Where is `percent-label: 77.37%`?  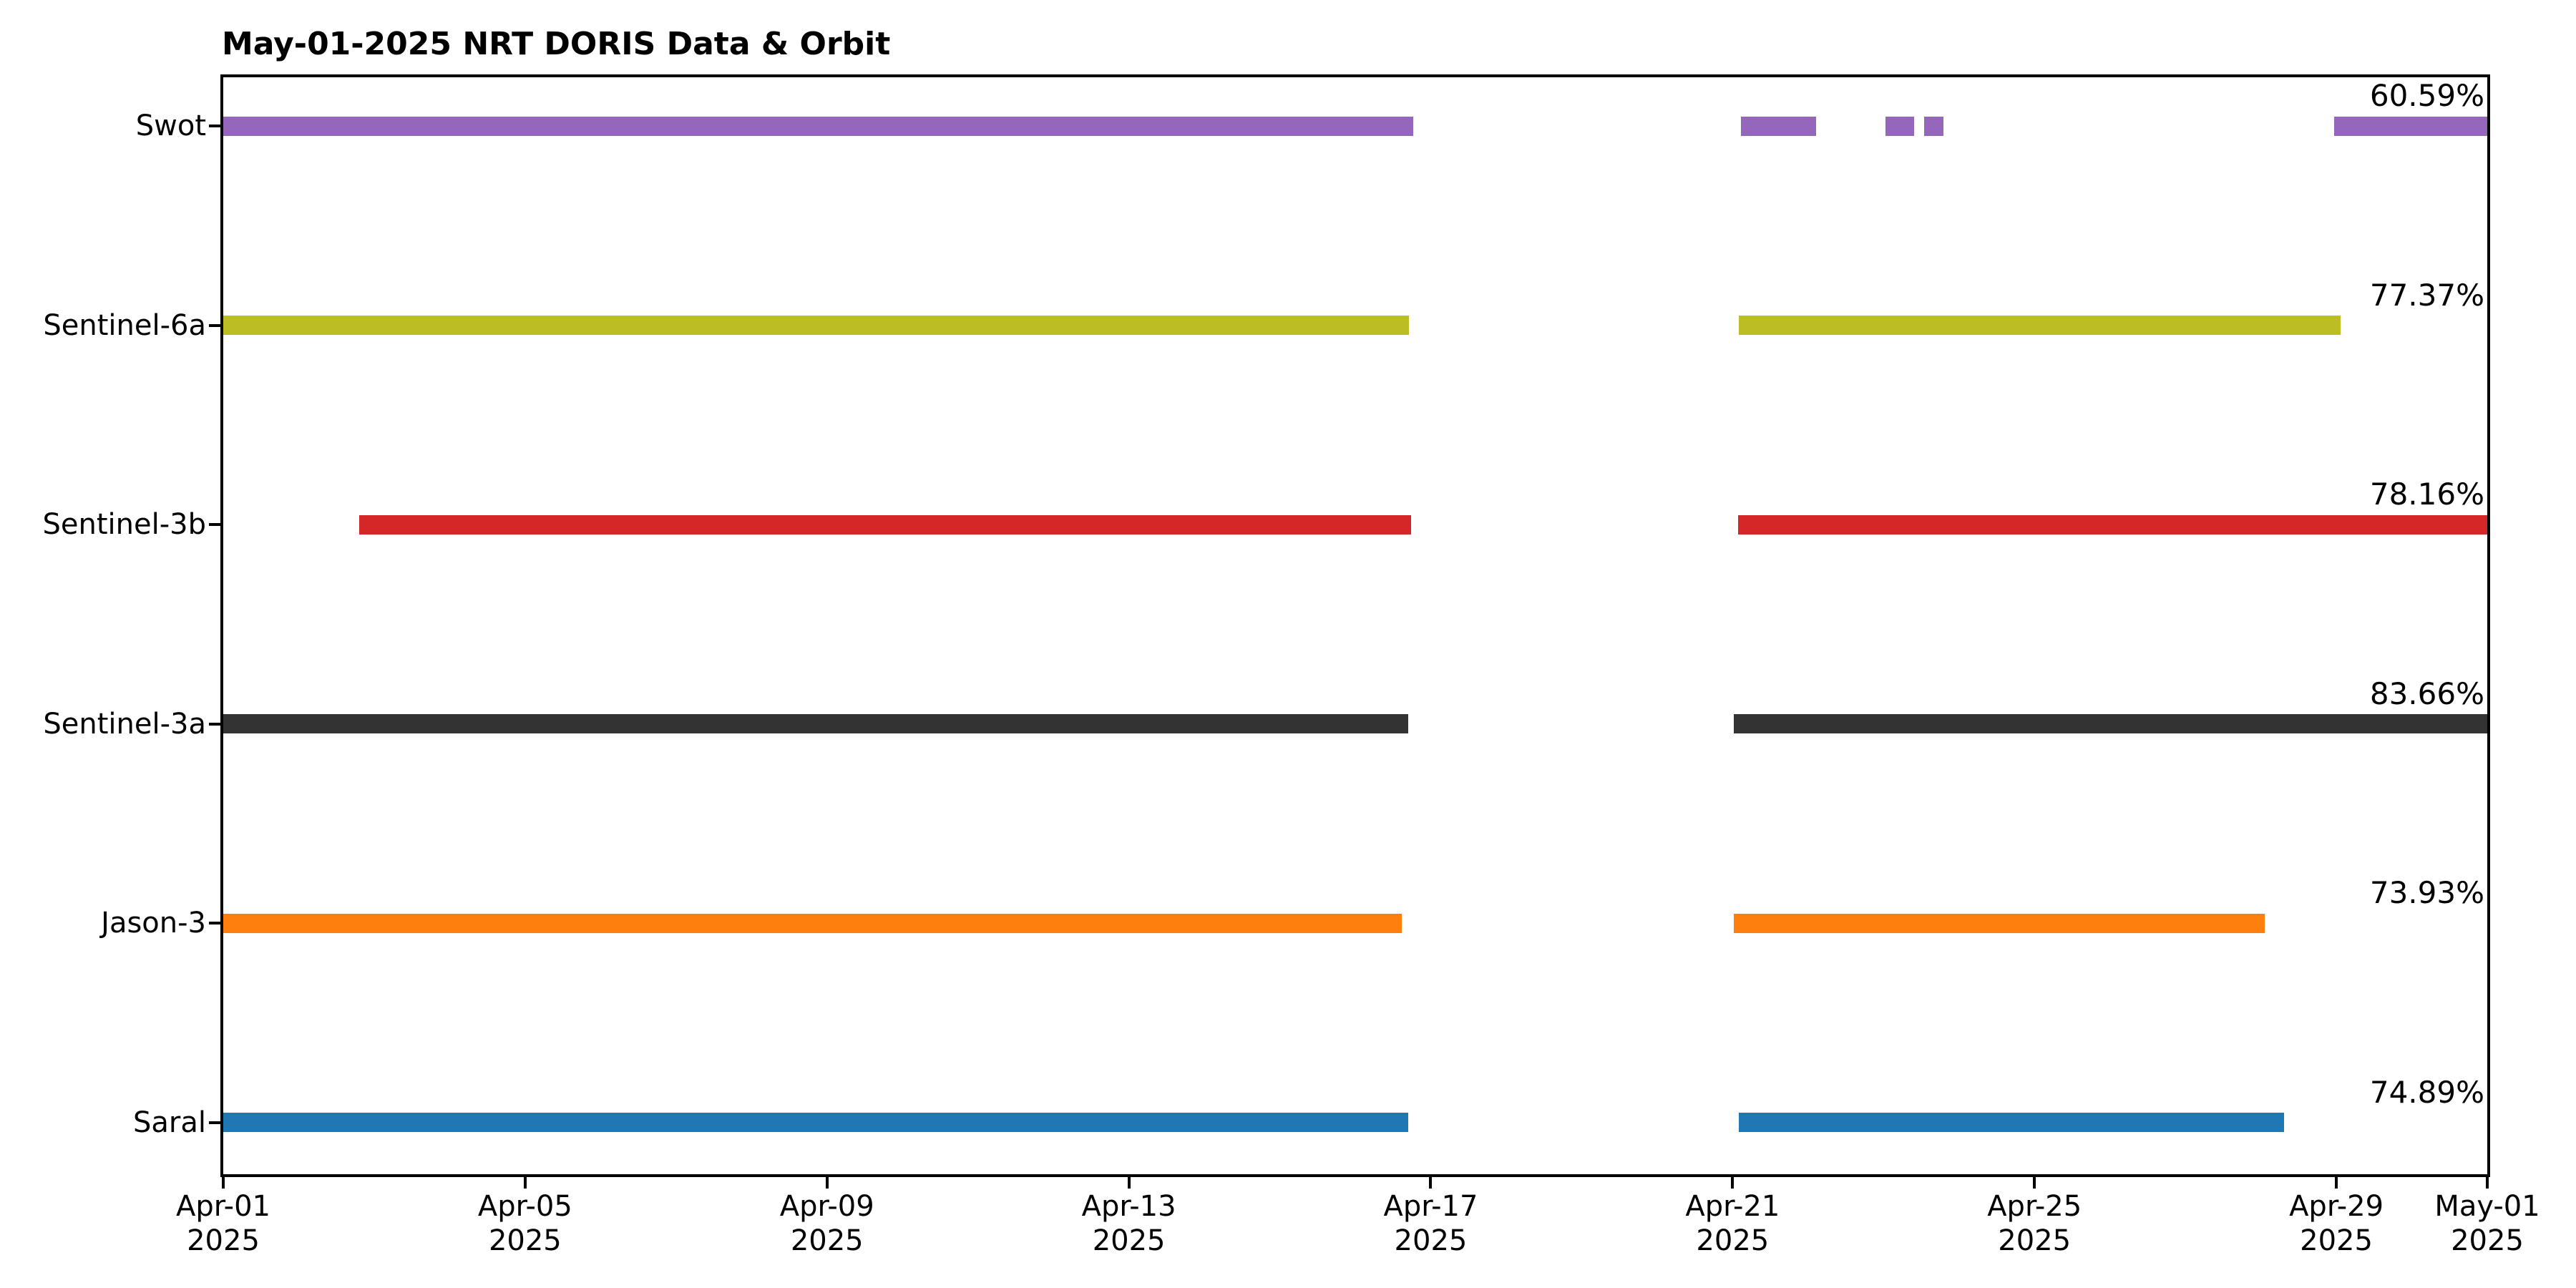
percent-label: 77.37% is located at coordinates (2426, 295).